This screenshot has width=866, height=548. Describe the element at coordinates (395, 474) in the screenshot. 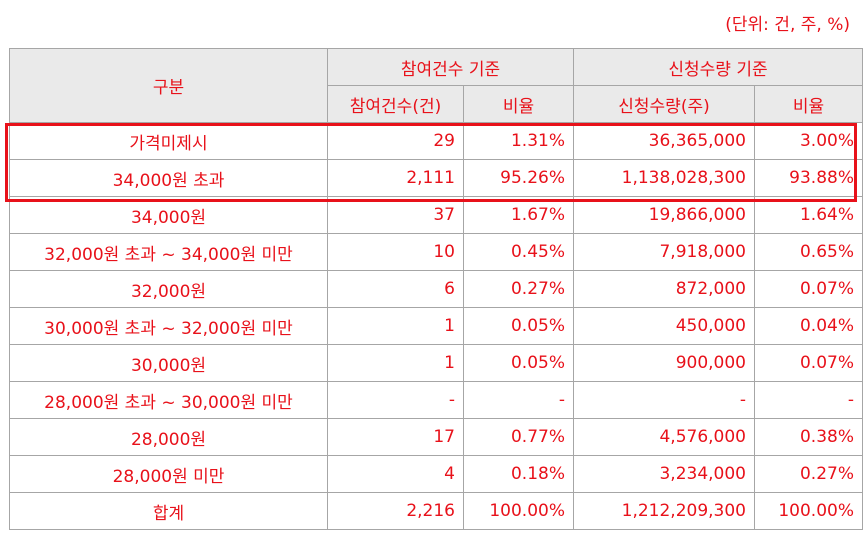

I see `row-count: 4` at that location.